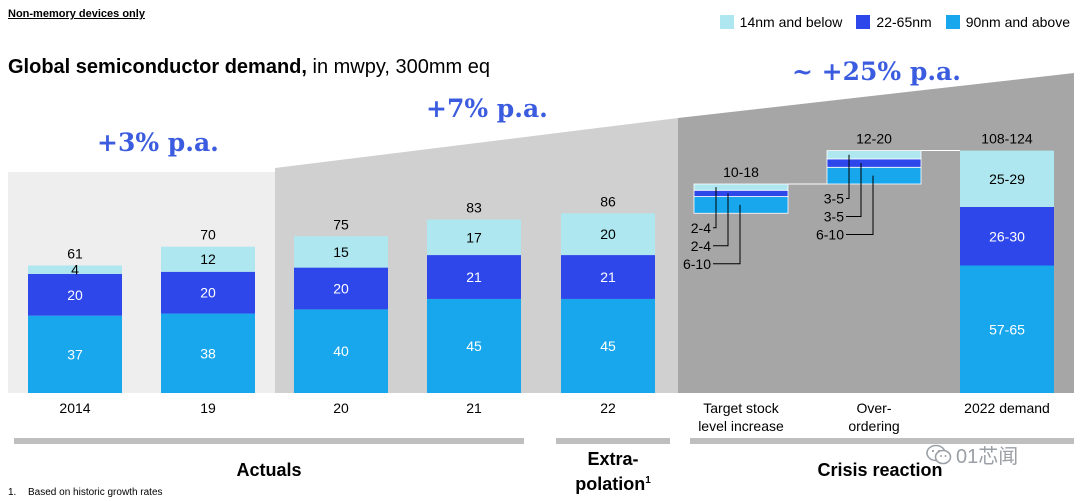  What do you see at coordinates (613, 472) in the screenshot?
I see `section-extrapolation: Extra- polation1` at bounding box center [613, 472].